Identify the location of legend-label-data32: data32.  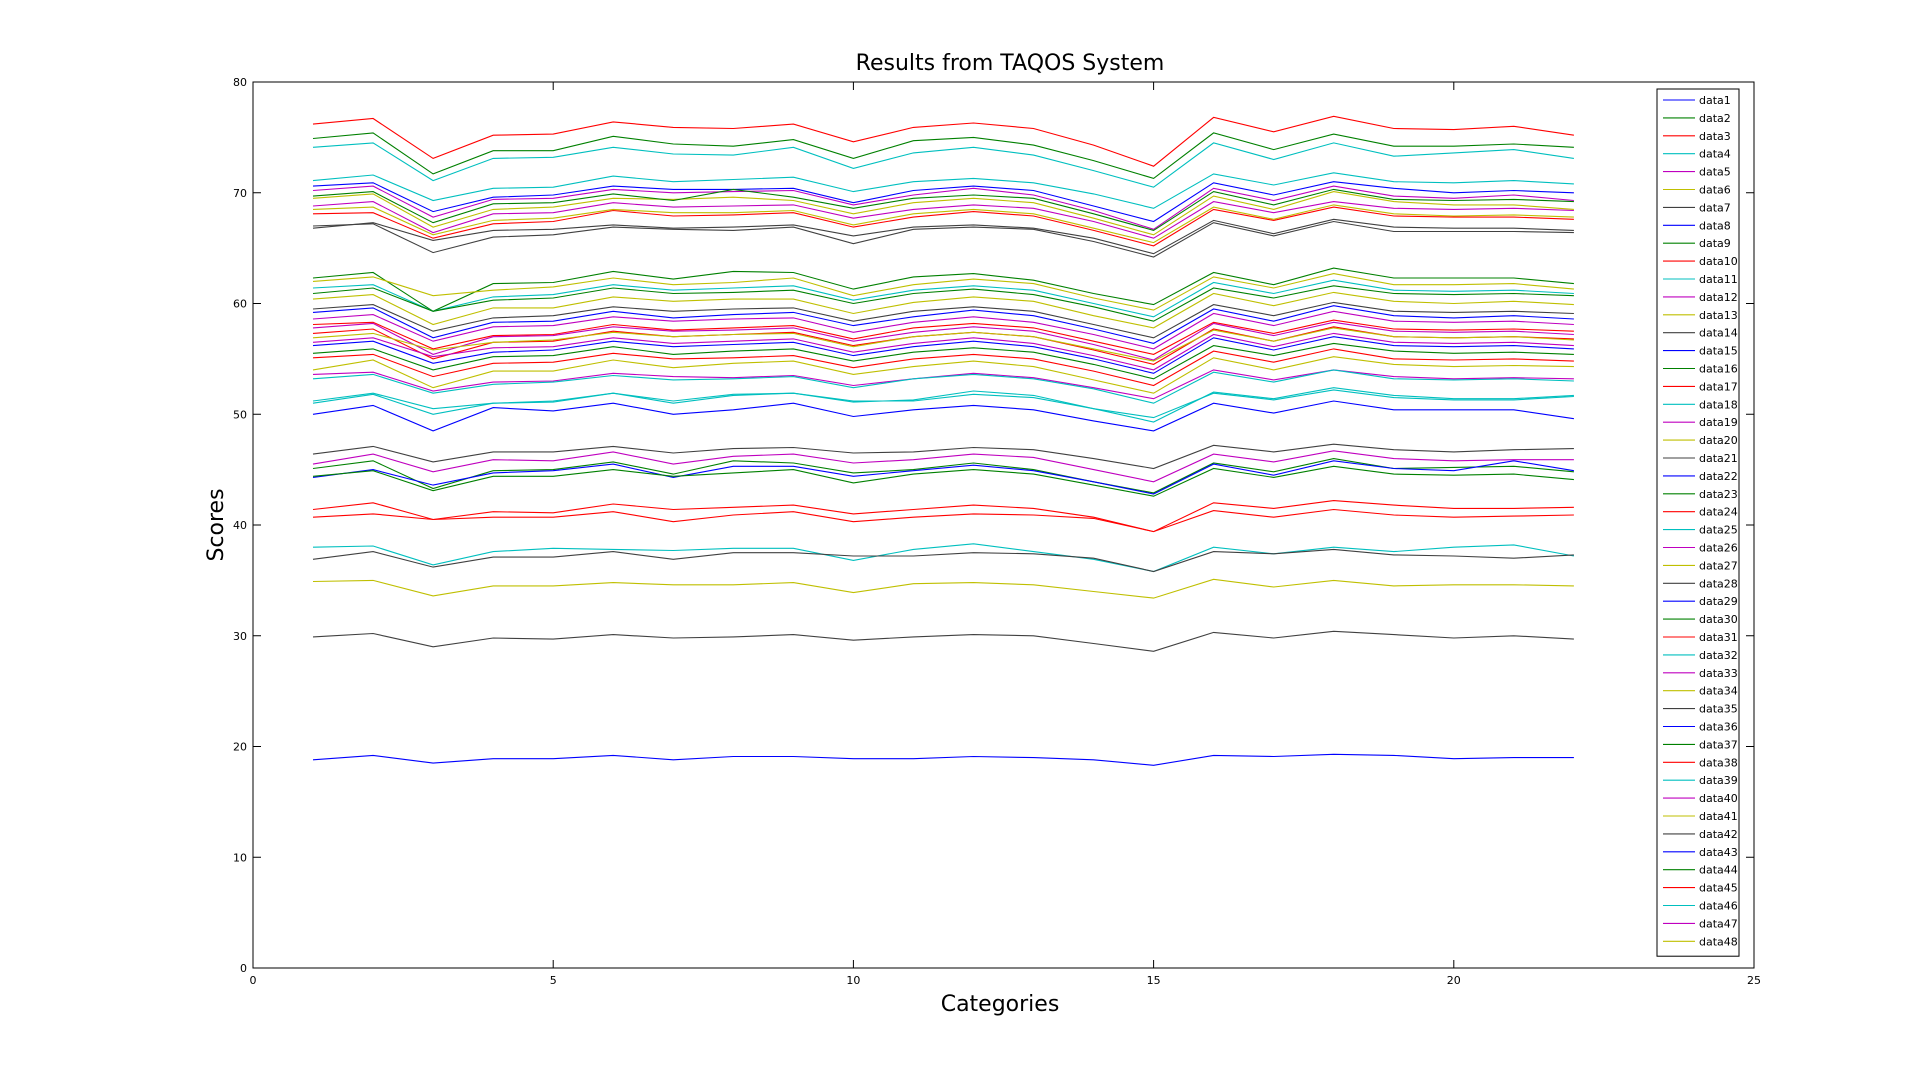
(1718, 655).